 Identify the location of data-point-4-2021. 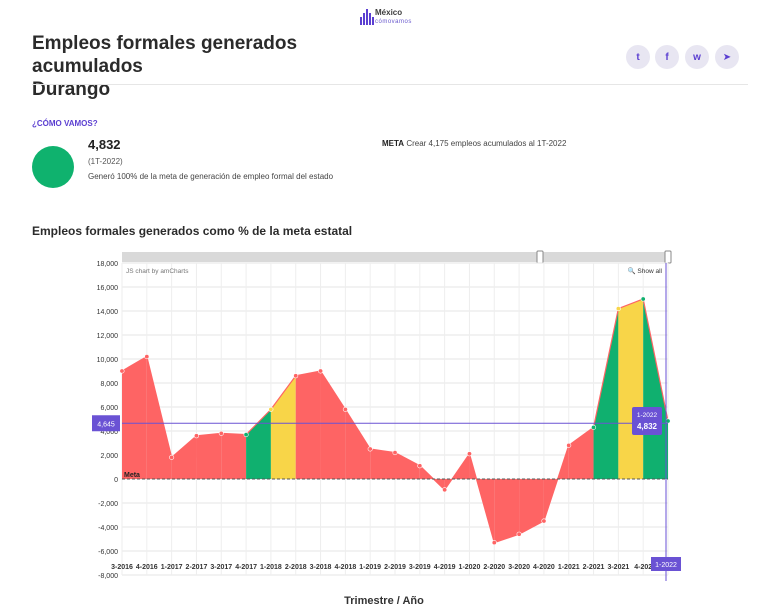
(643, 299).